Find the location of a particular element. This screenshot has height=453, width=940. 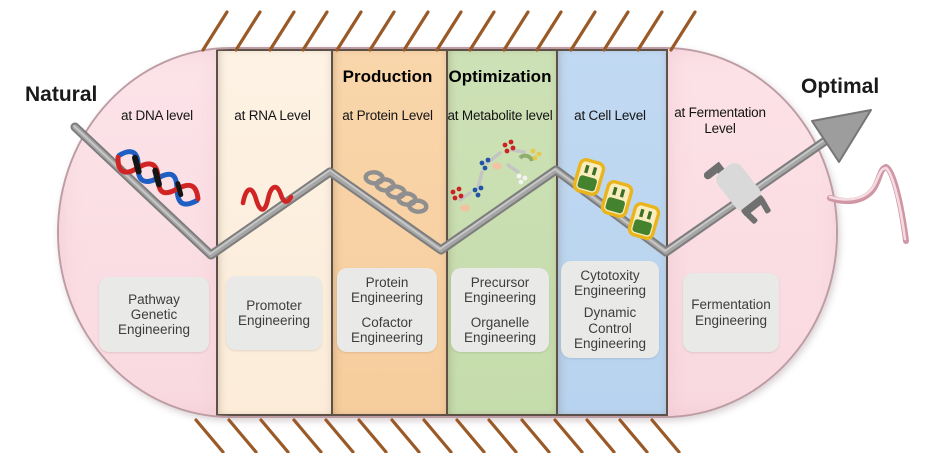

flagellum-tail-icon is located at coordinates (868, 203).